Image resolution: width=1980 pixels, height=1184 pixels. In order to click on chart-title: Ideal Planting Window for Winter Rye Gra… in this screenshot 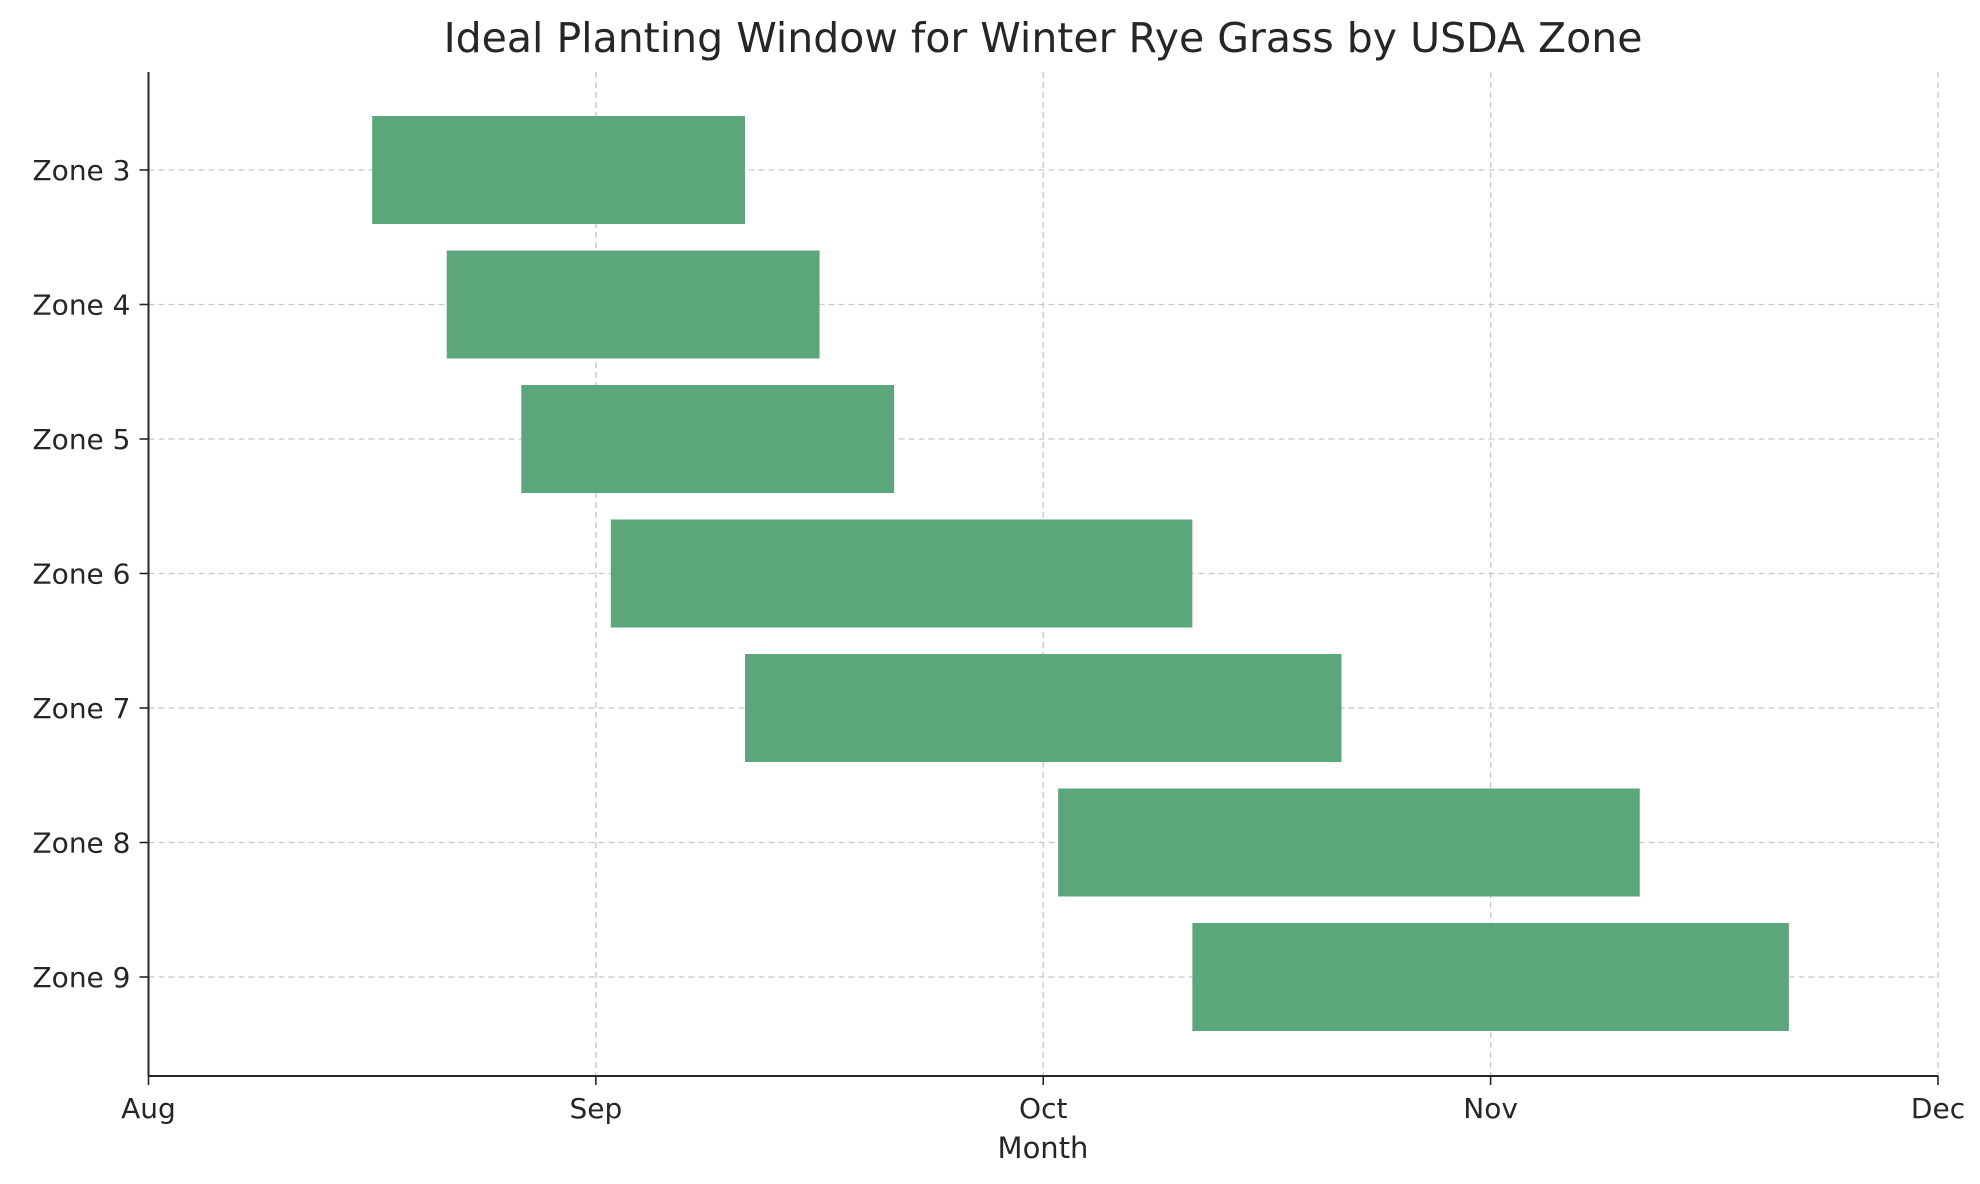, I will do `click(1043, 38)`.